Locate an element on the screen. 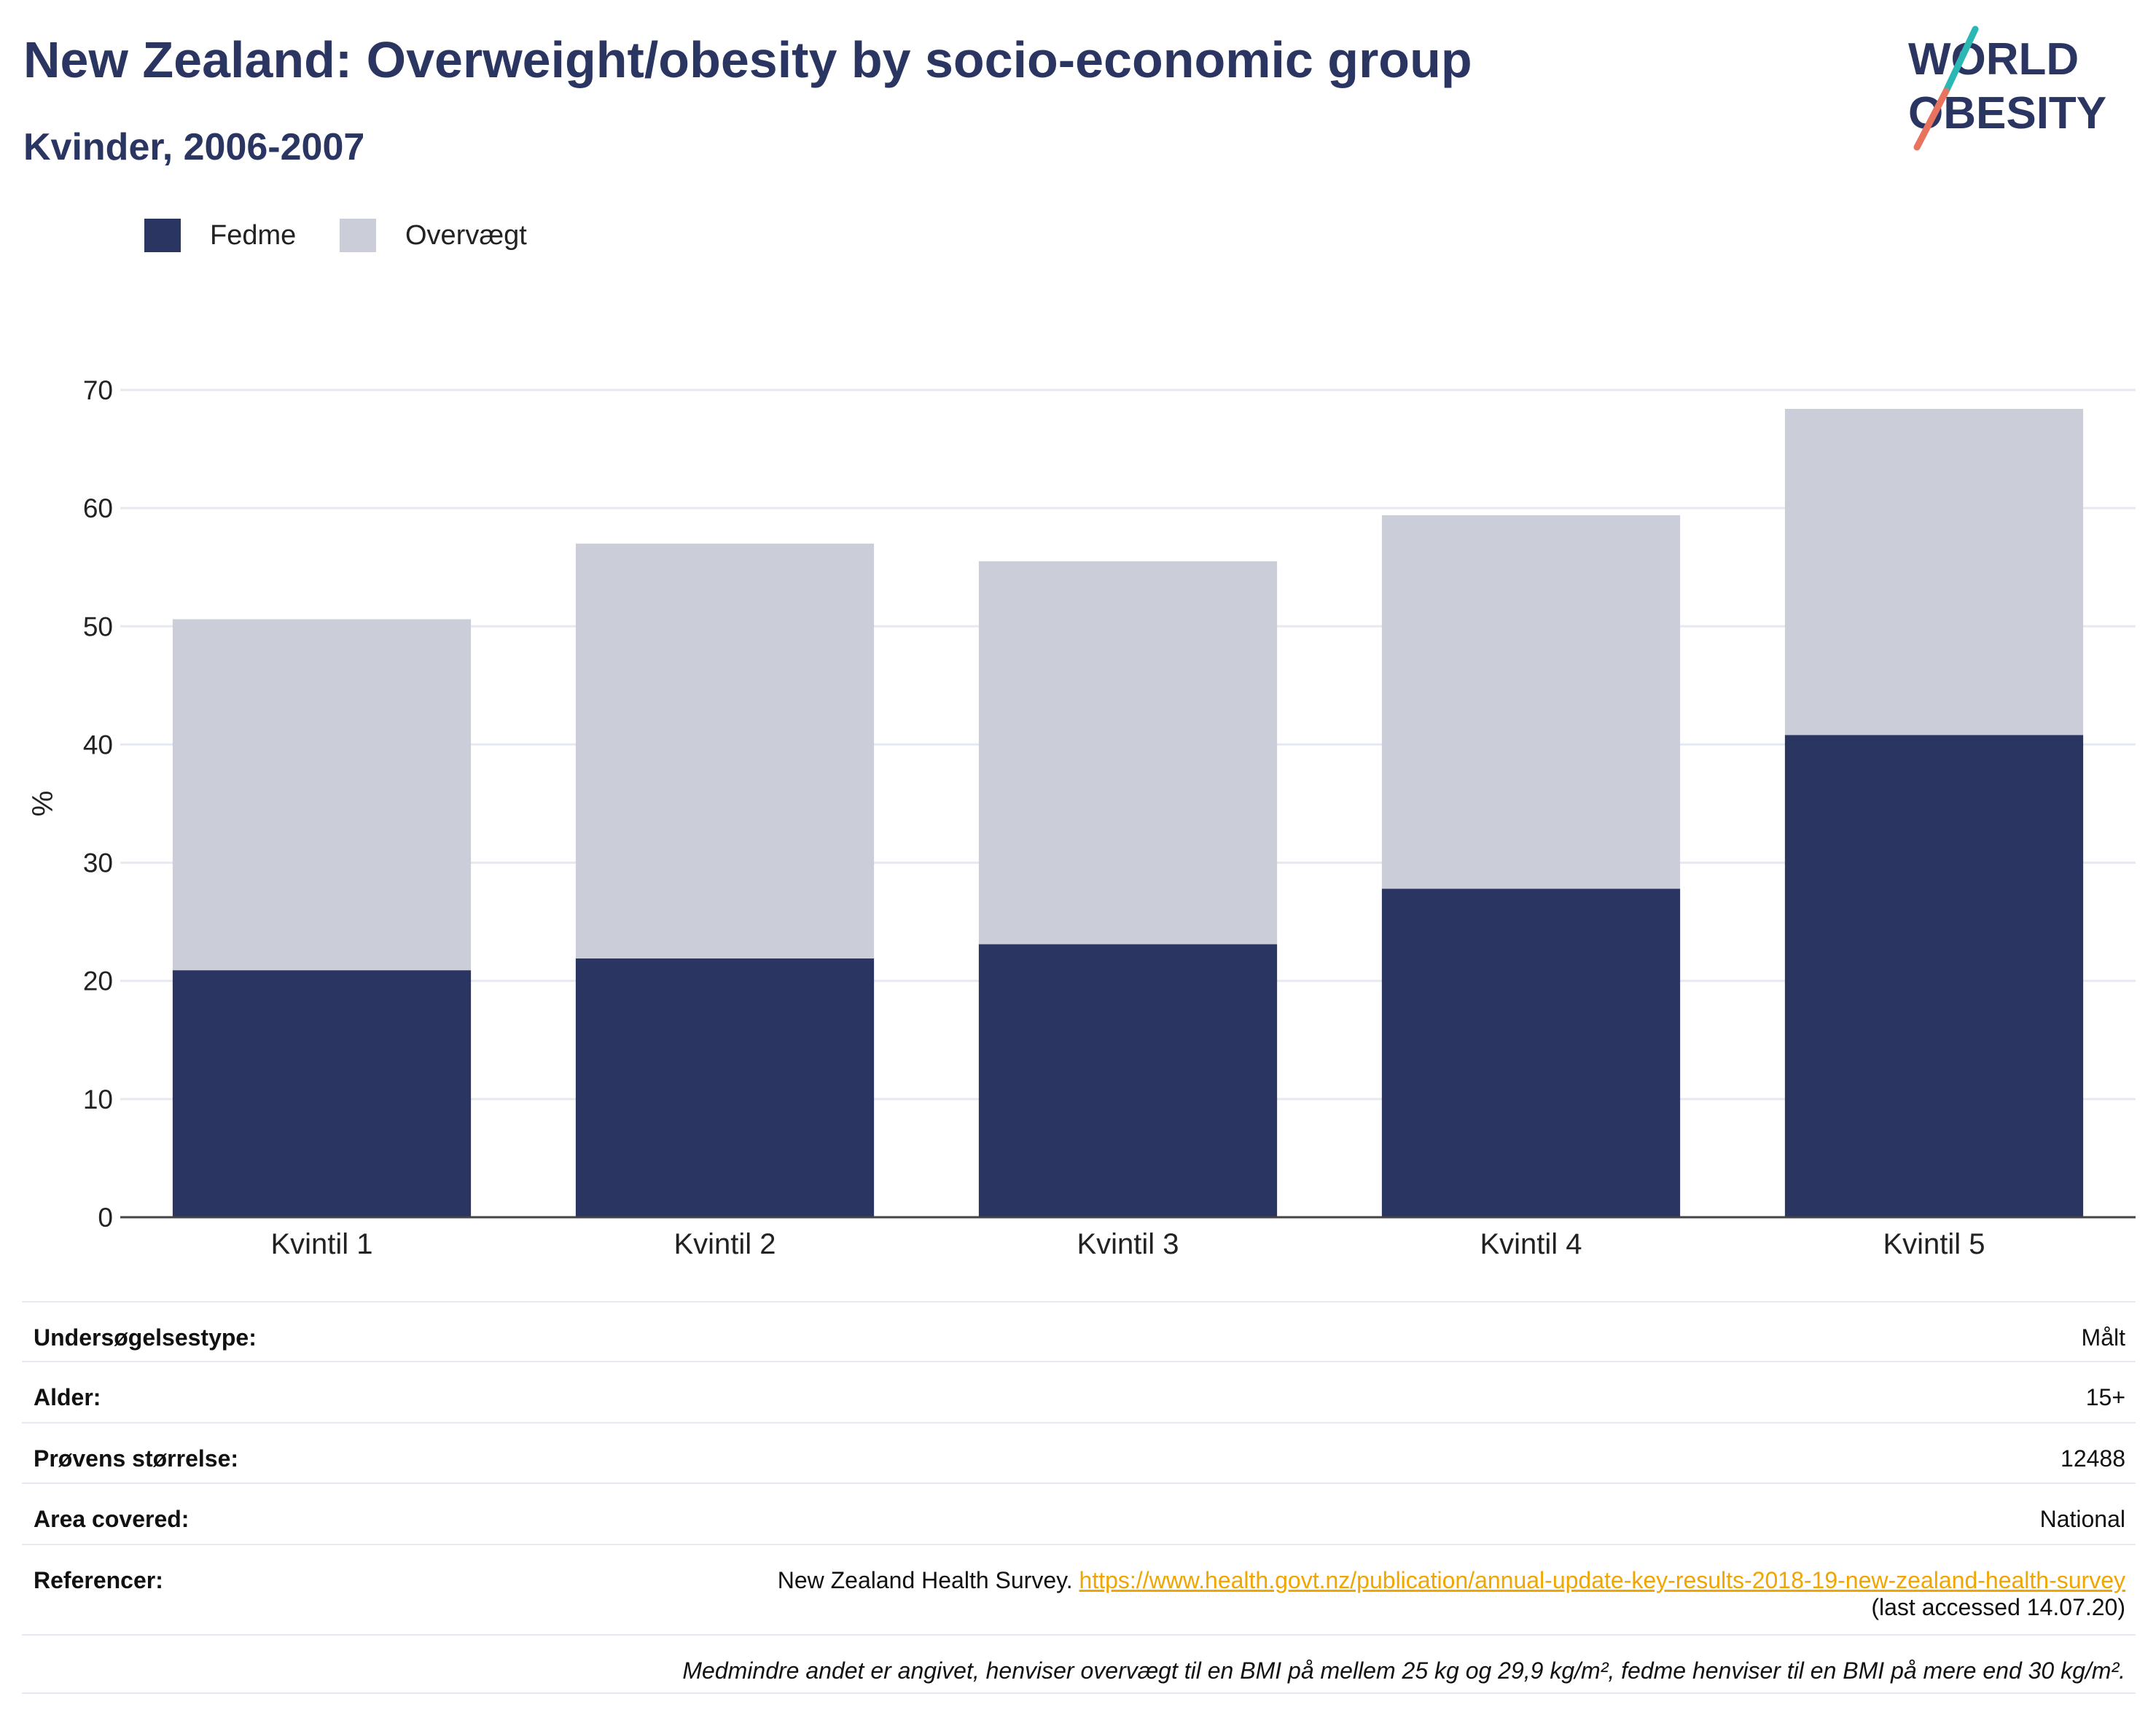 This screenshot has height=1734, width=2156. chart-subtitle: Kvinder, 2006-2007 is located at coordinates (194, 147).